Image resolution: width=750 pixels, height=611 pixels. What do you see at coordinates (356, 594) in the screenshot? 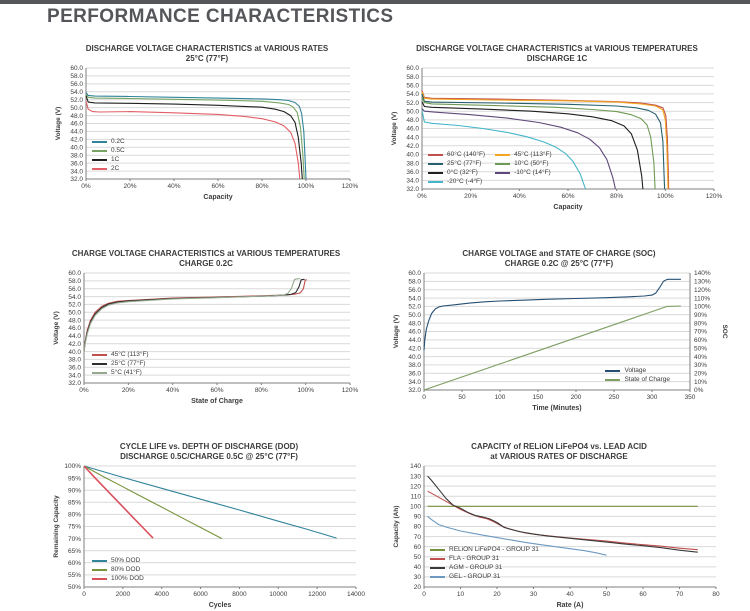
I see `svg-text: 14000` at bounding box center [356, 594].